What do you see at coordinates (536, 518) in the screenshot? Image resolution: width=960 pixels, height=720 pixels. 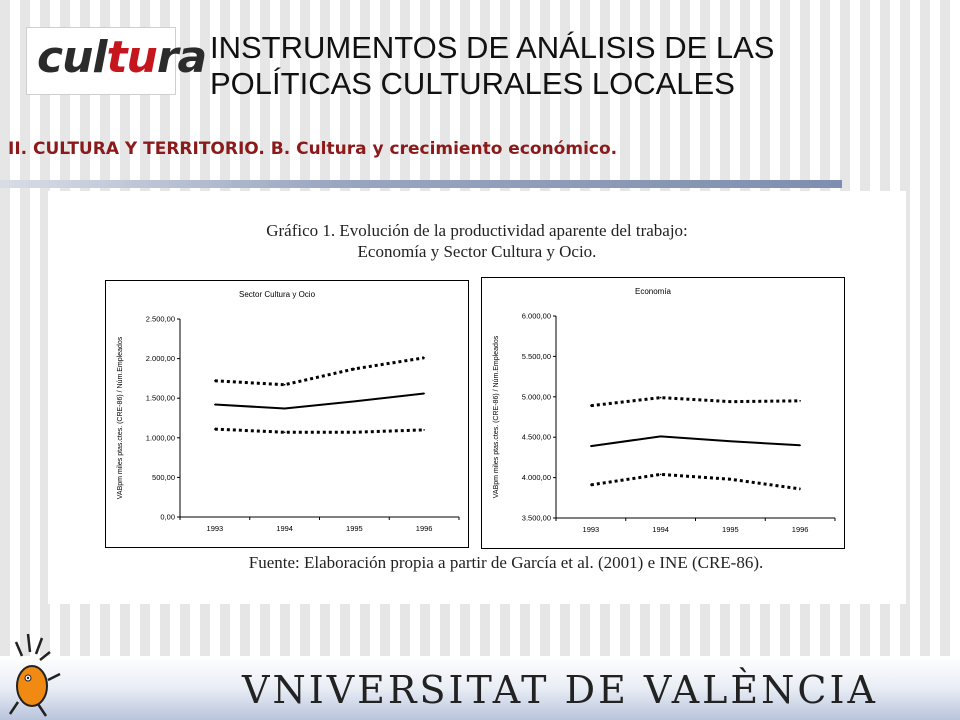 I see `y-tick-label: 3.500,00` at bounding box center [536, 518].